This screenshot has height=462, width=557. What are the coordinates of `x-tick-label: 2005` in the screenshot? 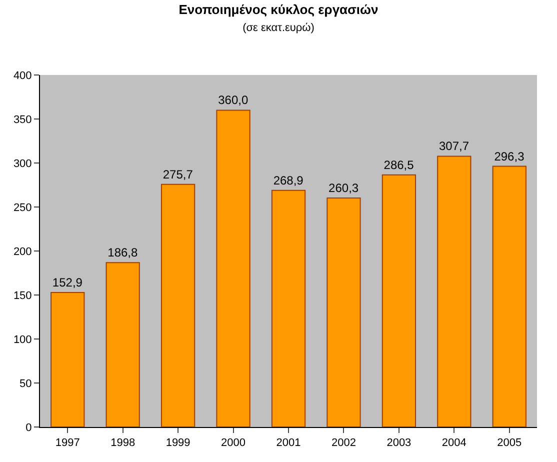 It's located at (509, 443).